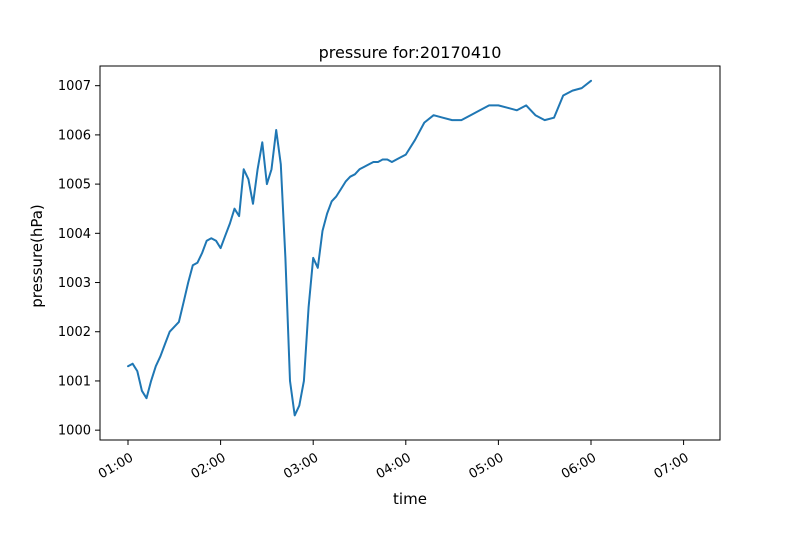 Image resolution: width=800 pixels, height=550 pixels. I want to click on y-tick-label: 1001, so click(74, 381).